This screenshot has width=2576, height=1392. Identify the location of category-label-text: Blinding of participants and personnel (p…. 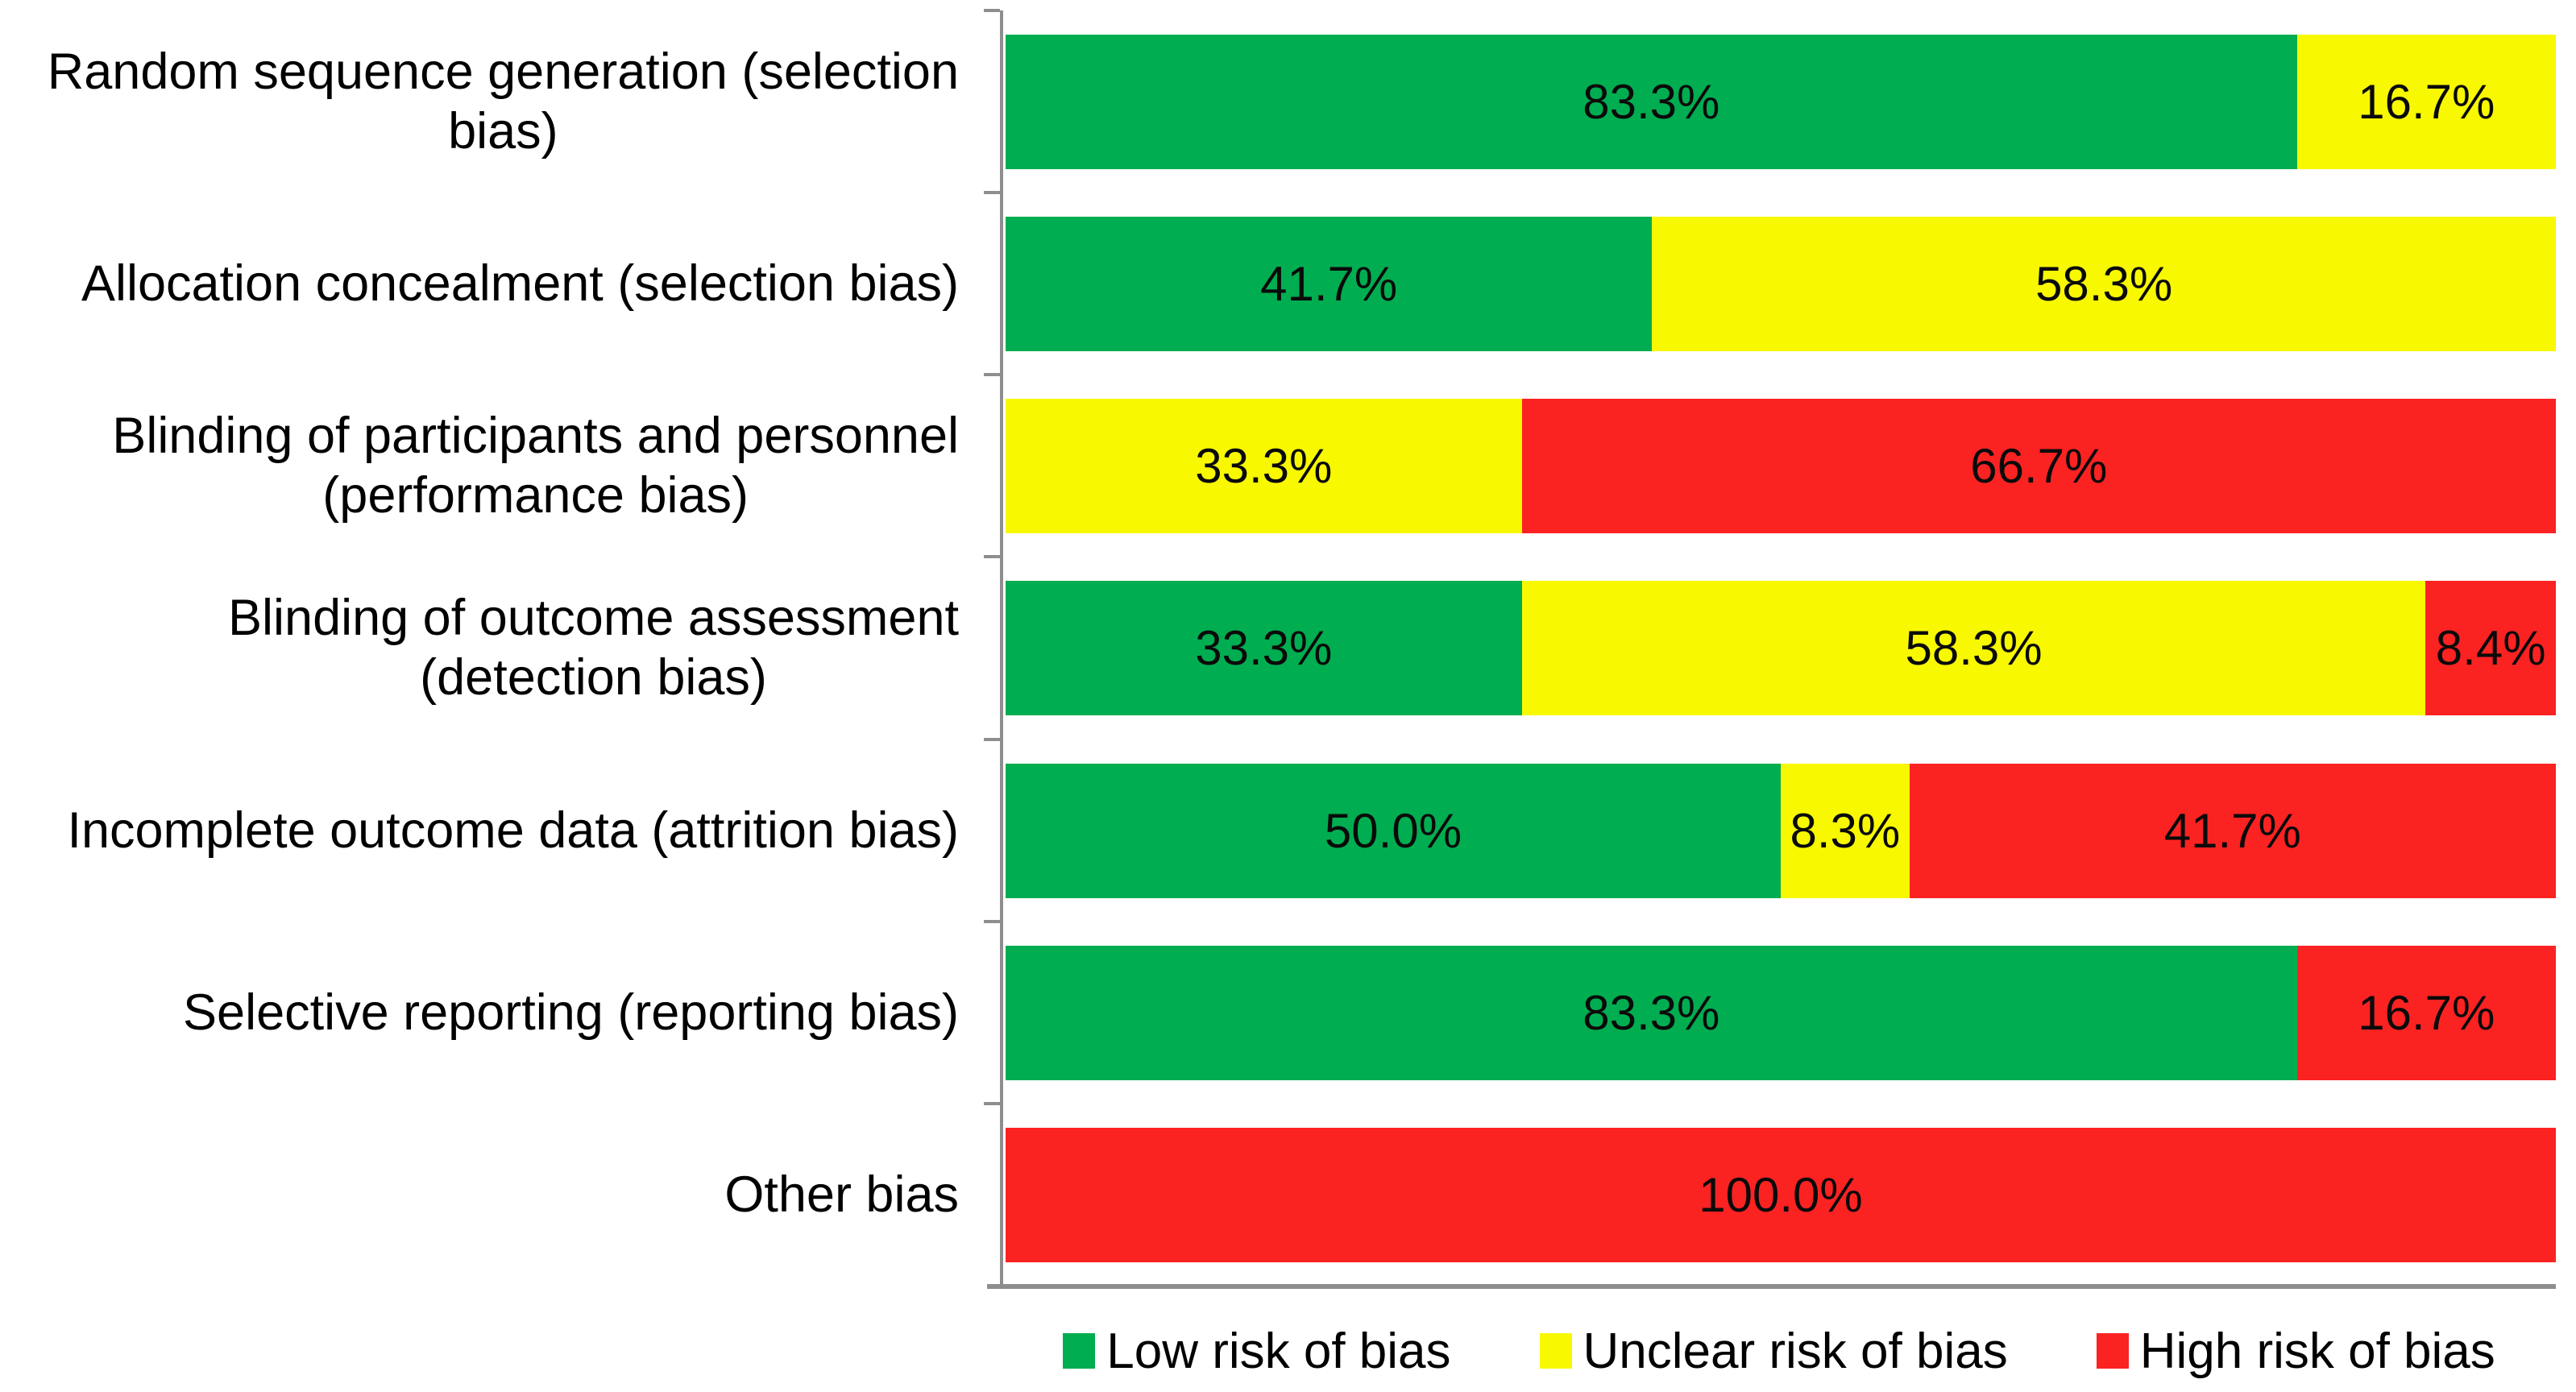
(535, 465).